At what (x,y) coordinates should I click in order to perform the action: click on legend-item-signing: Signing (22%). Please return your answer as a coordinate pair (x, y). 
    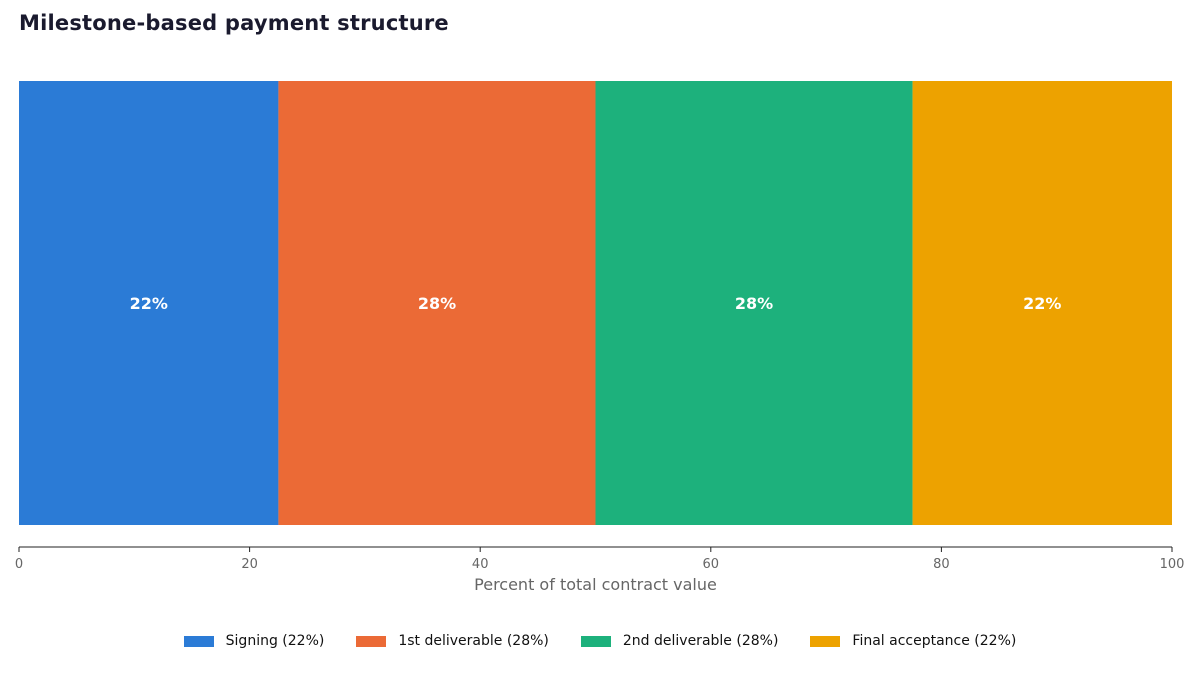
    Looking at the image, I should click on (254, 641).